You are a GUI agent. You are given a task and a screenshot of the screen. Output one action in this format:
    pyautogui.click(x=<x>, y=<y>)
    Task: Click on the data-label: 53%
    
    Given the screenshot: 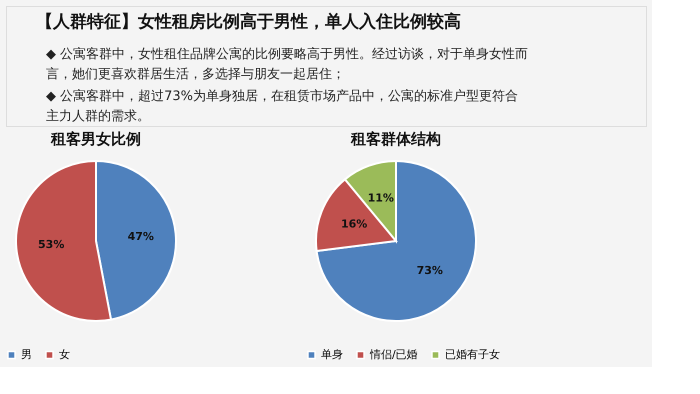 What is the action you would take?
    pyautogui.click(x=51, y=245)
    